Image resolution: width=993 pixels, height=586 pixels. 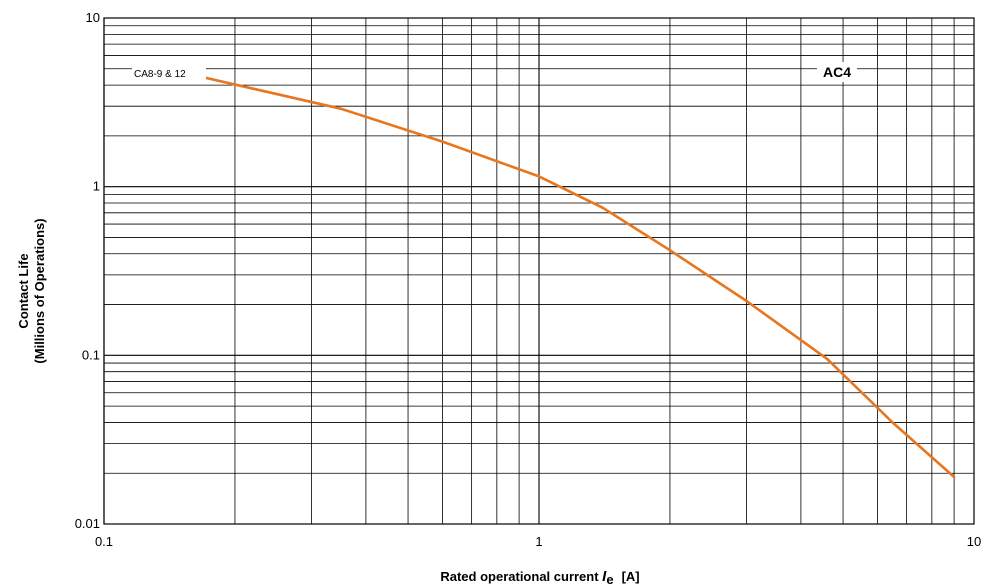 What do you see at coordinates (609, 579) in the screenshot?
I see `x-axis-title-subscript: e` at bounding box center [609, 579].